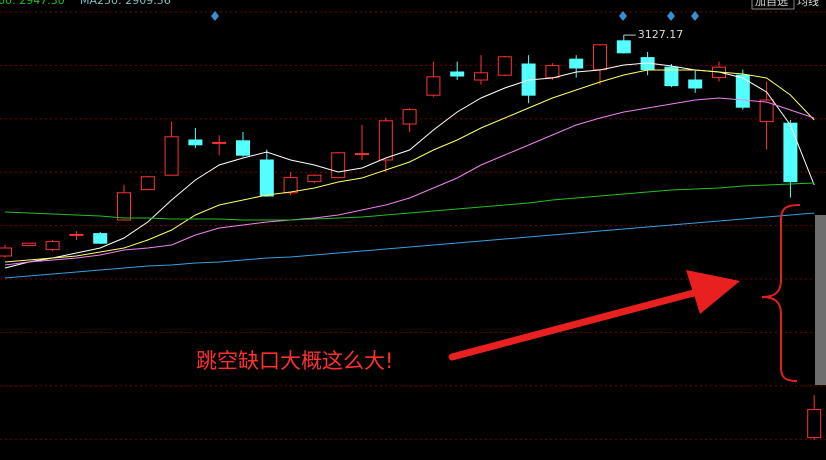  What do you see at coordinates (32, 3) in the screenshot?
I see `header-label: 60: 2947.30` at bounding box center [32, 3].